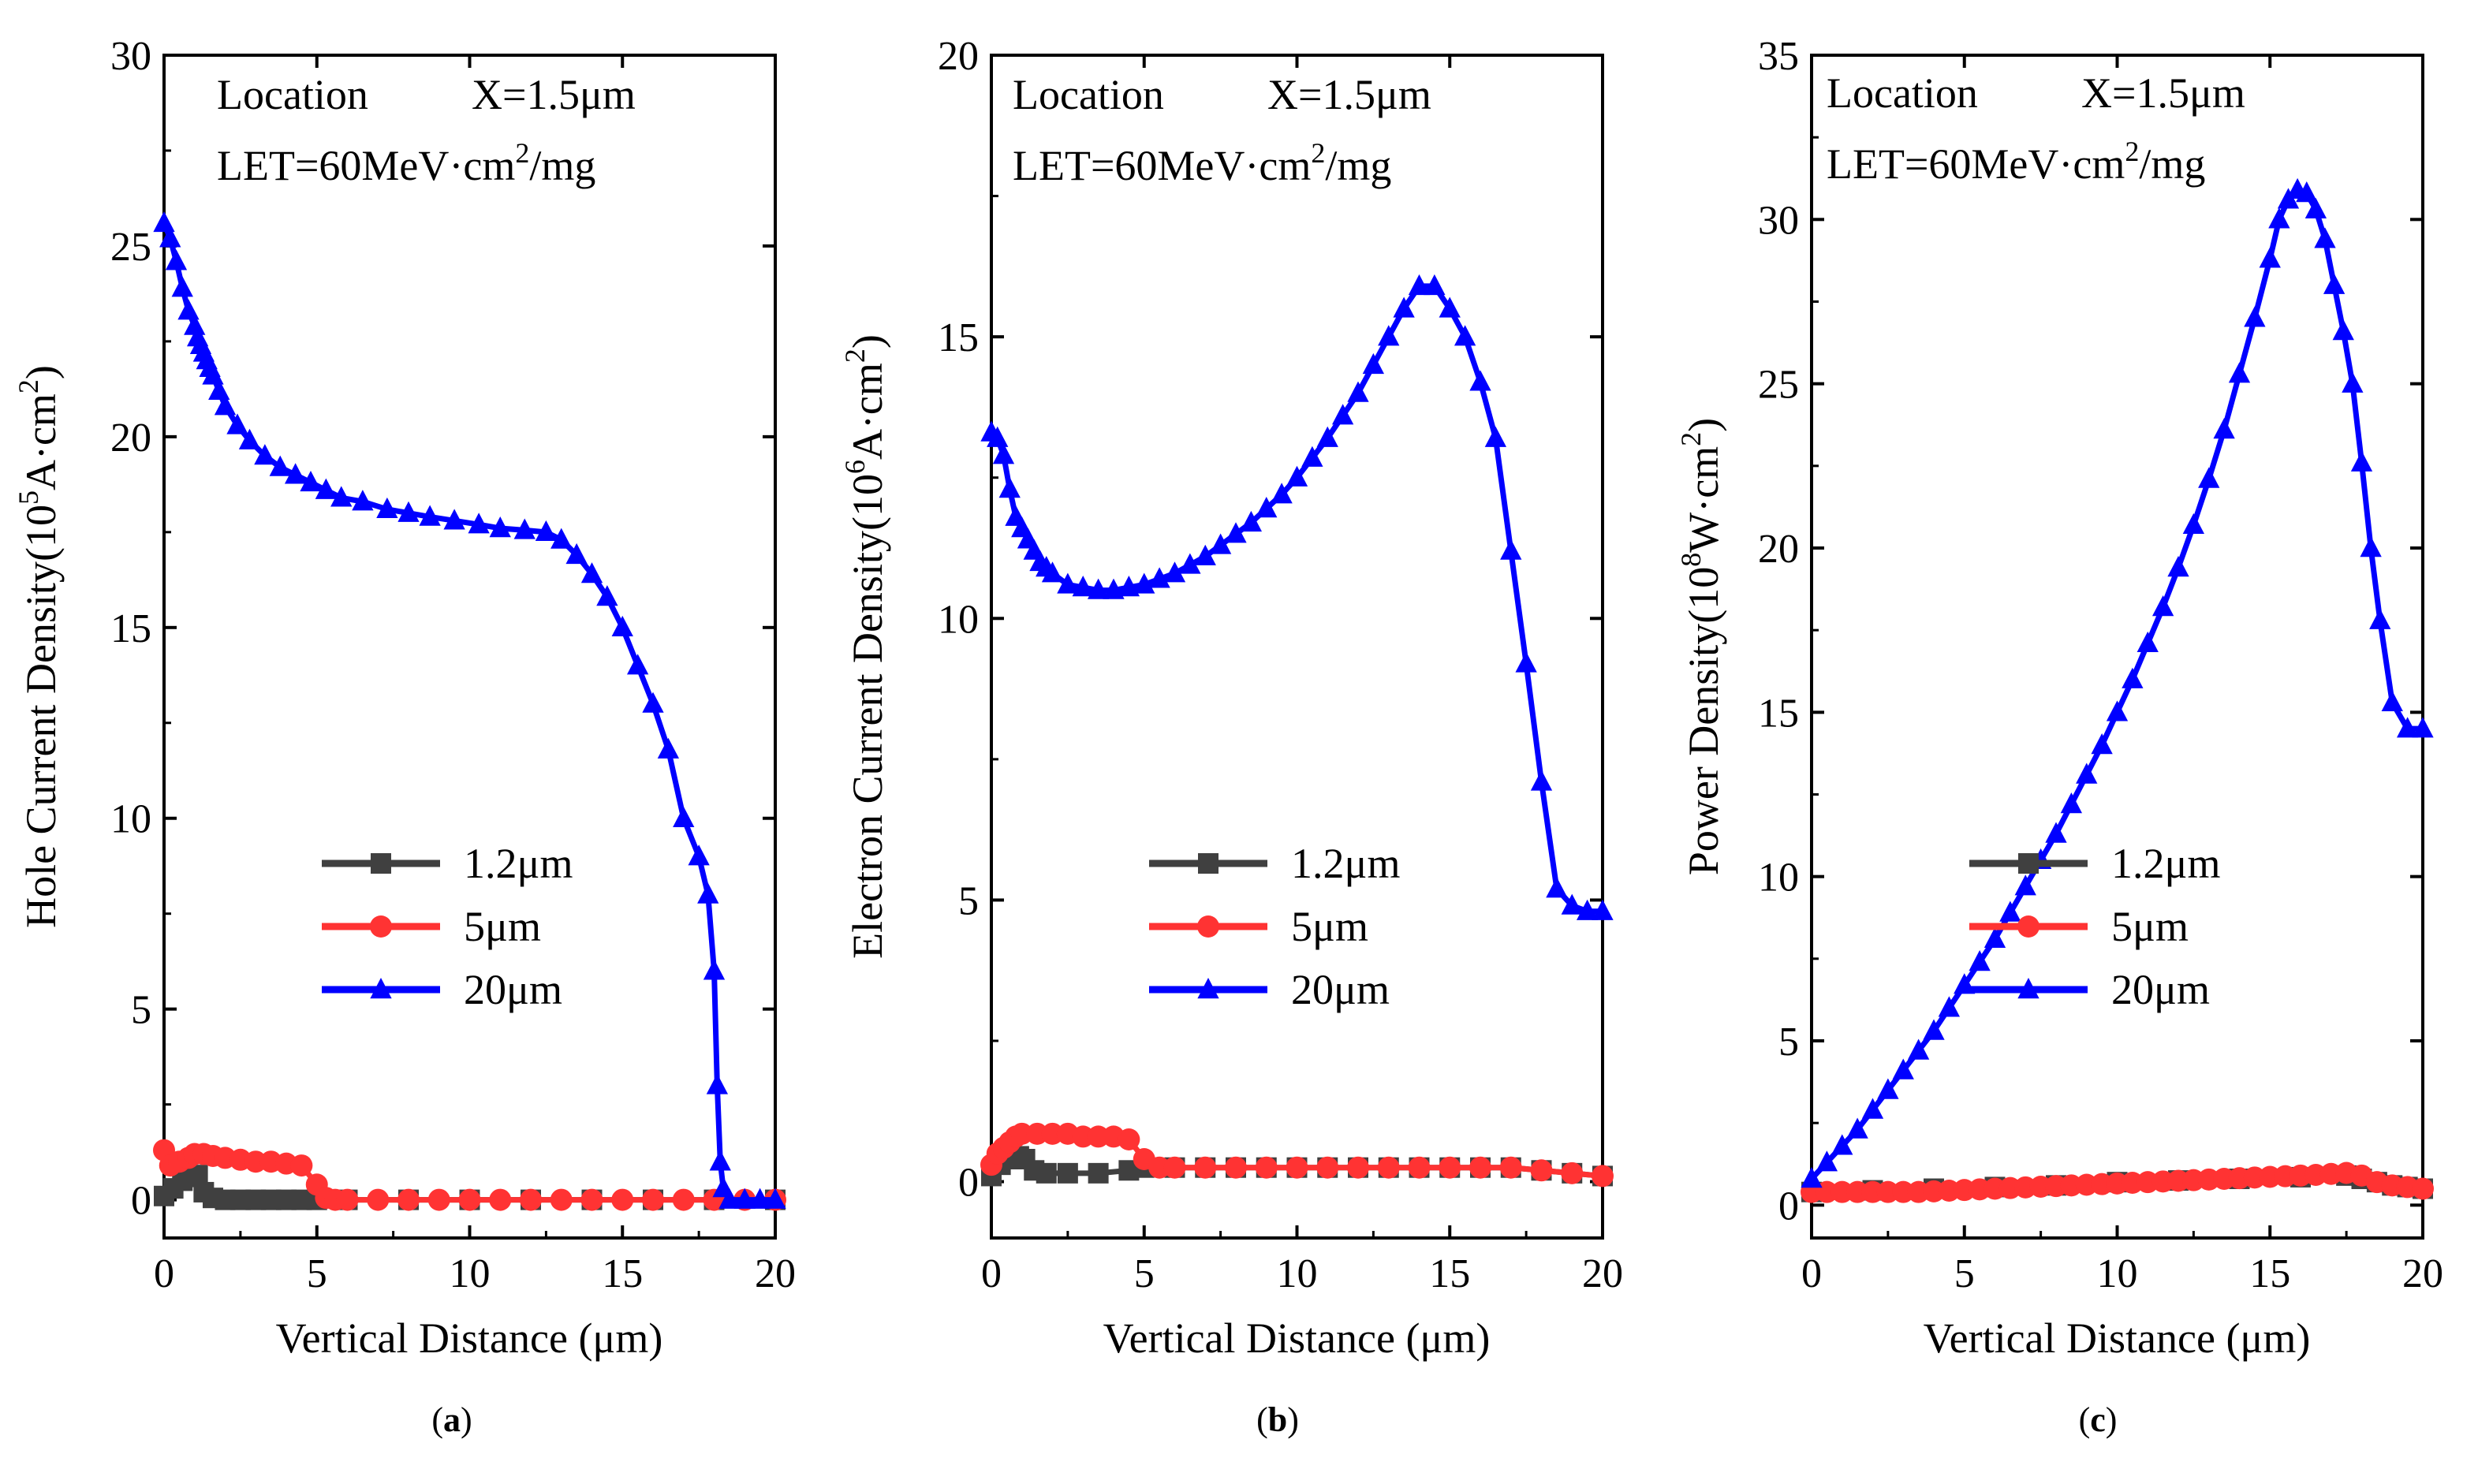  Describe the element at coordinates (1067, 1173) in the screenshot. I see `data-point-s12-b` at that location.